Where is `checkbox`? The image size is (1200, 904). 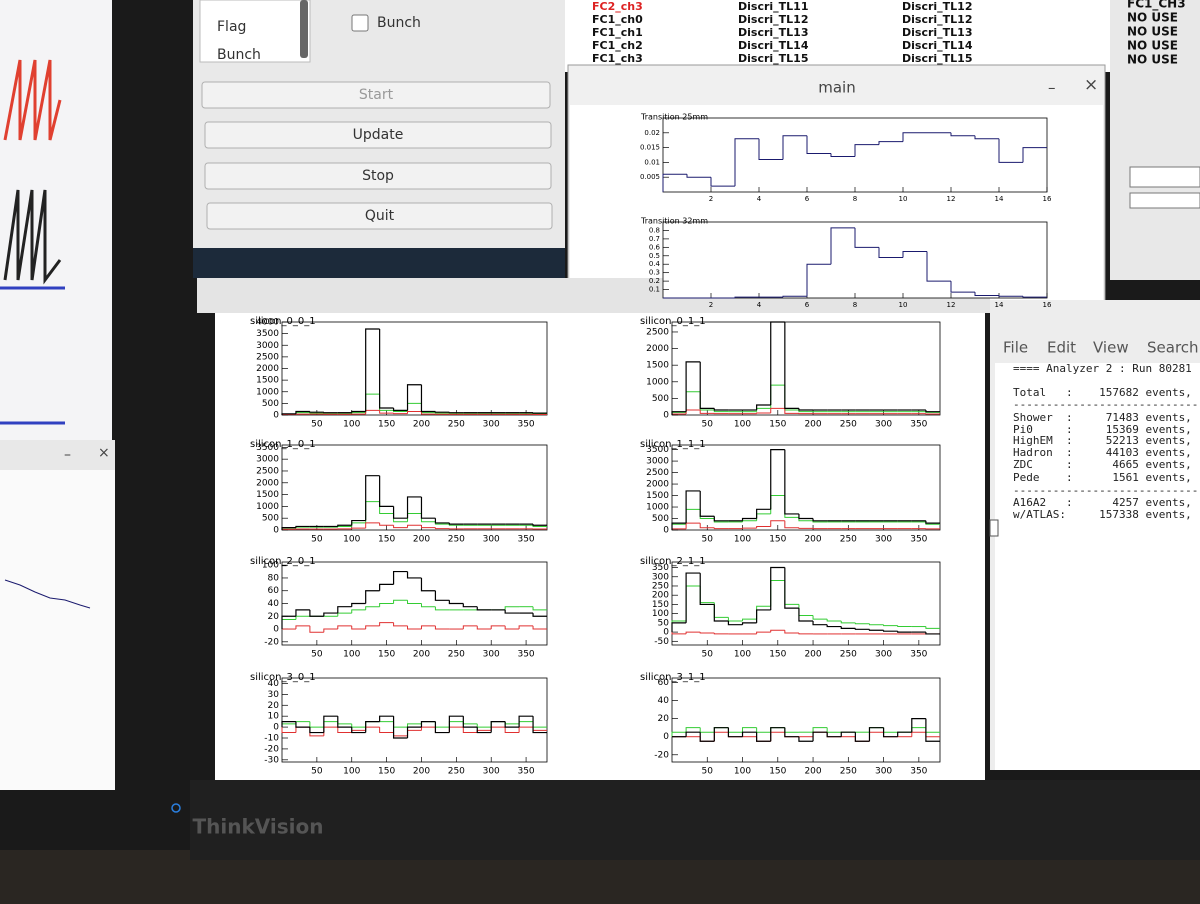 checkbox is located at coordinates (360, 23).